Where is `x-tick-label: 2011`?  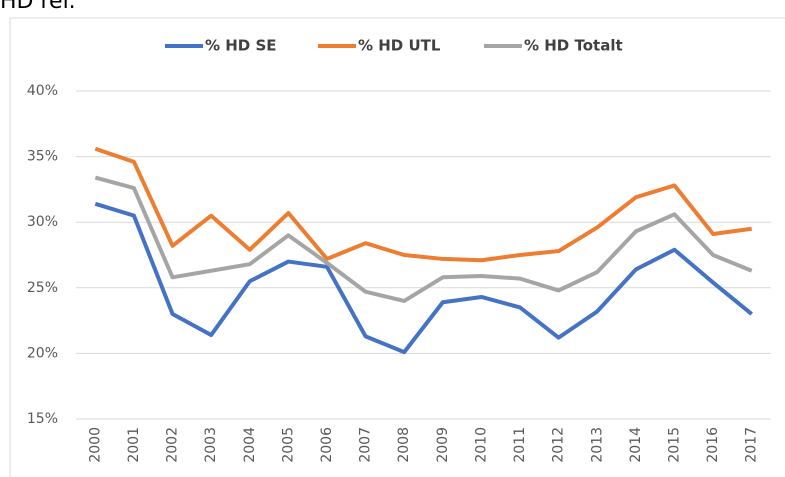
x-tick-label: 2011 is located at coordinates (520, 445).